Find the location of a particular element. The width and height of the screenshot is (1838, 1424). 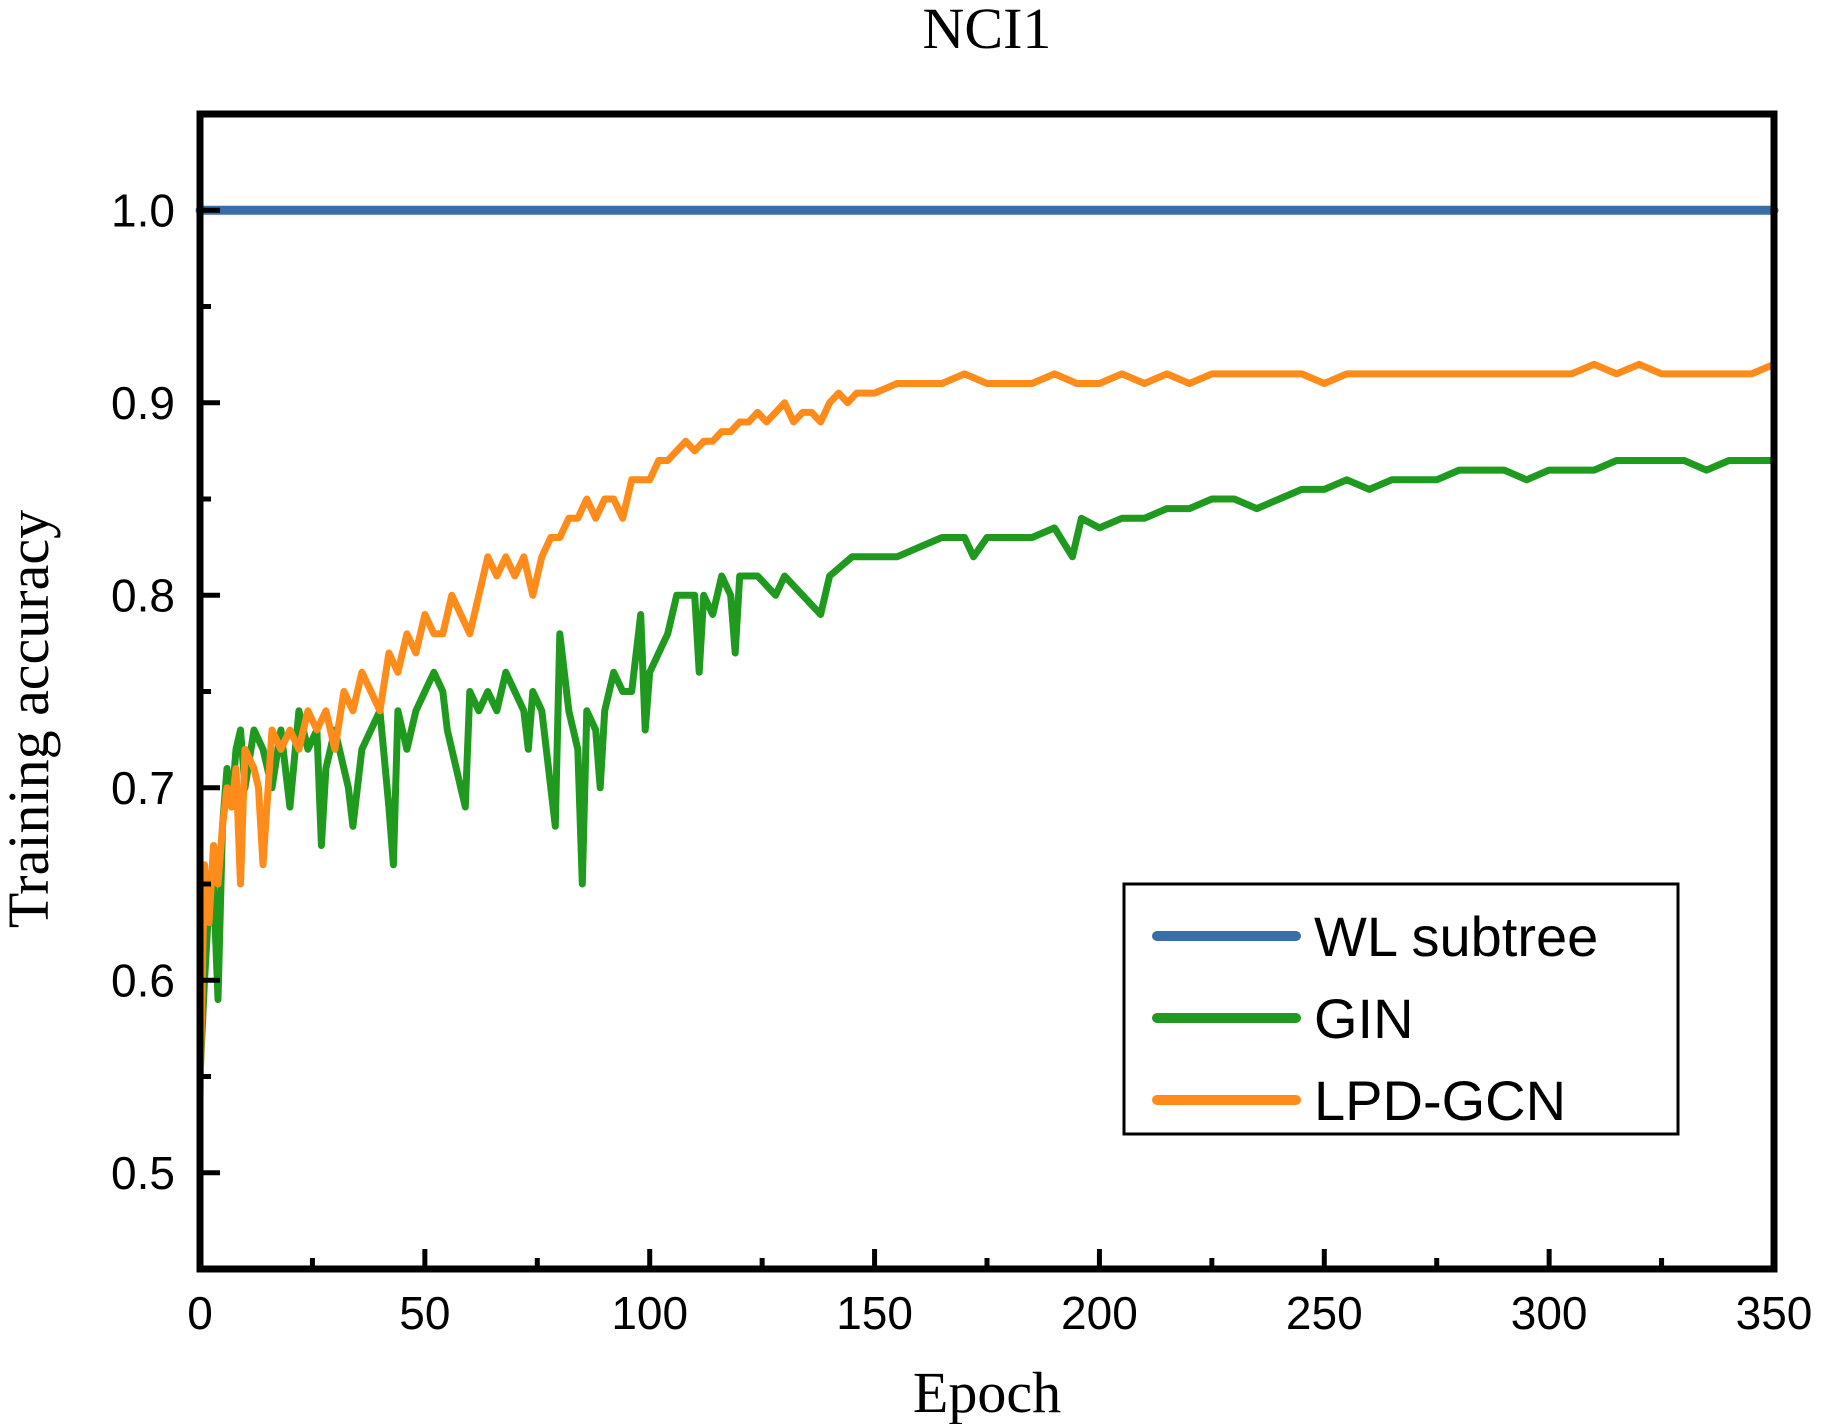

x-tick-label: 0 is located at coordinates (200, 1313).